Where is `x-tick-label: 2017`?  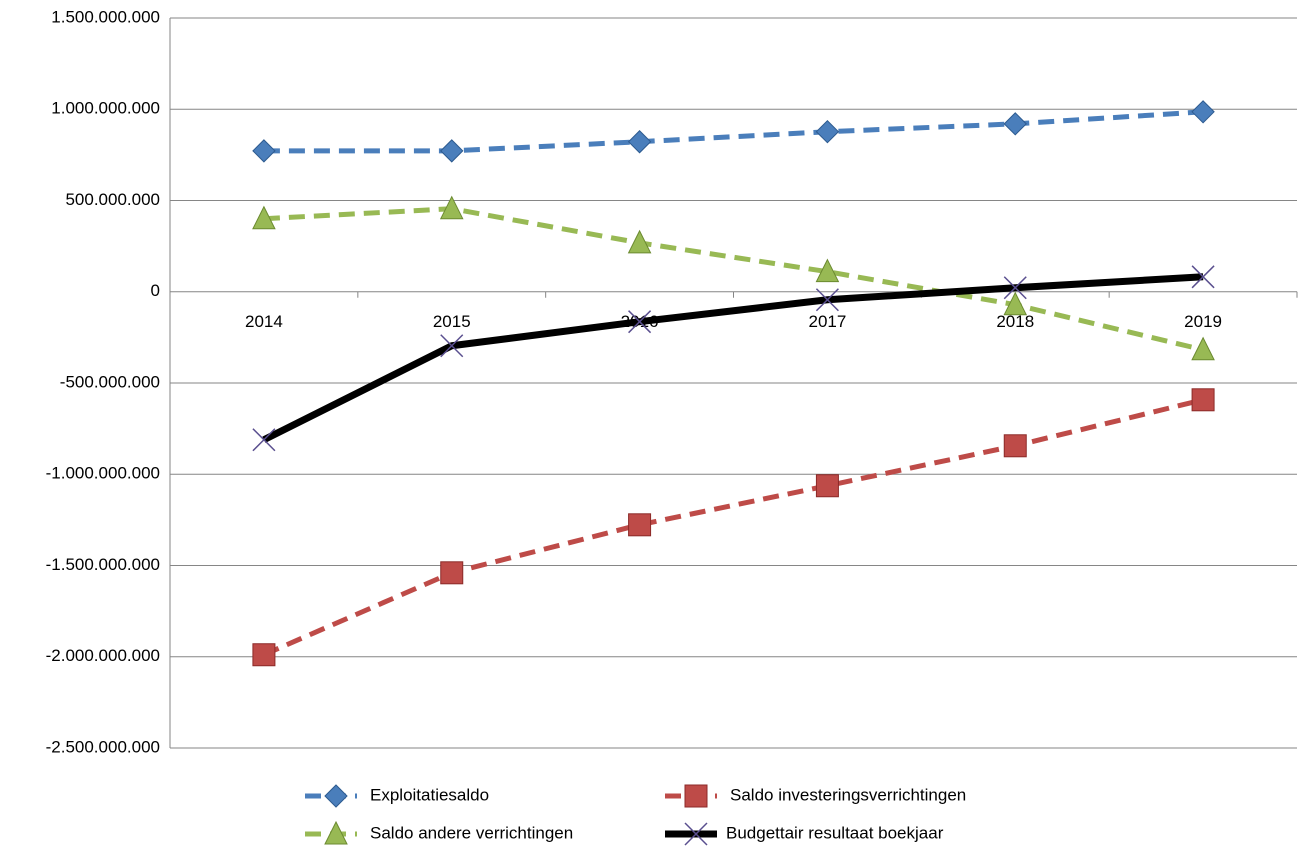 x-tick-label: 2017 is located at coordinates (828, 321).